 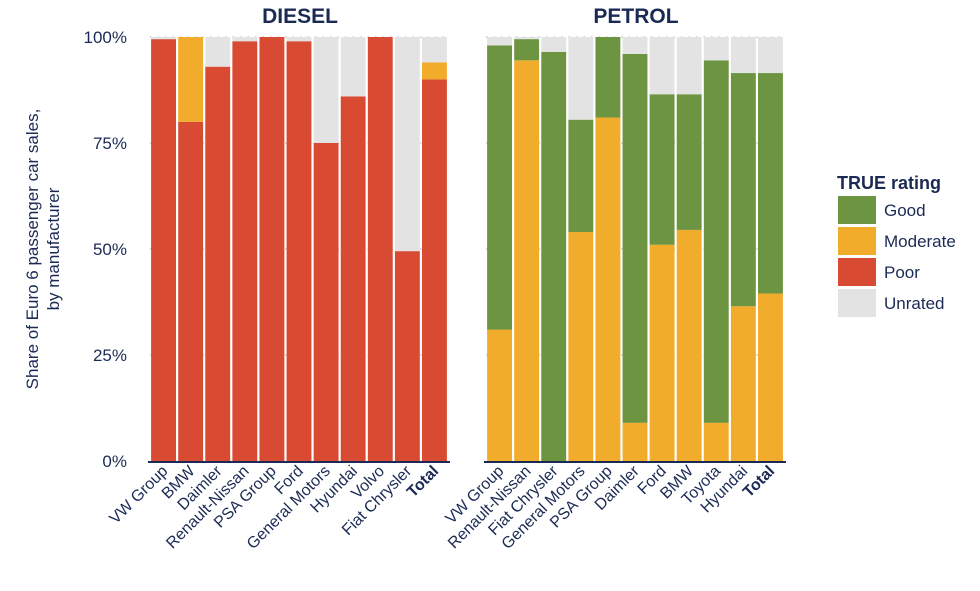 What do you see at coordinates (914, 303) in the screenshot?
I see `legend-label: Unrated` at bounding box center [914, 303].